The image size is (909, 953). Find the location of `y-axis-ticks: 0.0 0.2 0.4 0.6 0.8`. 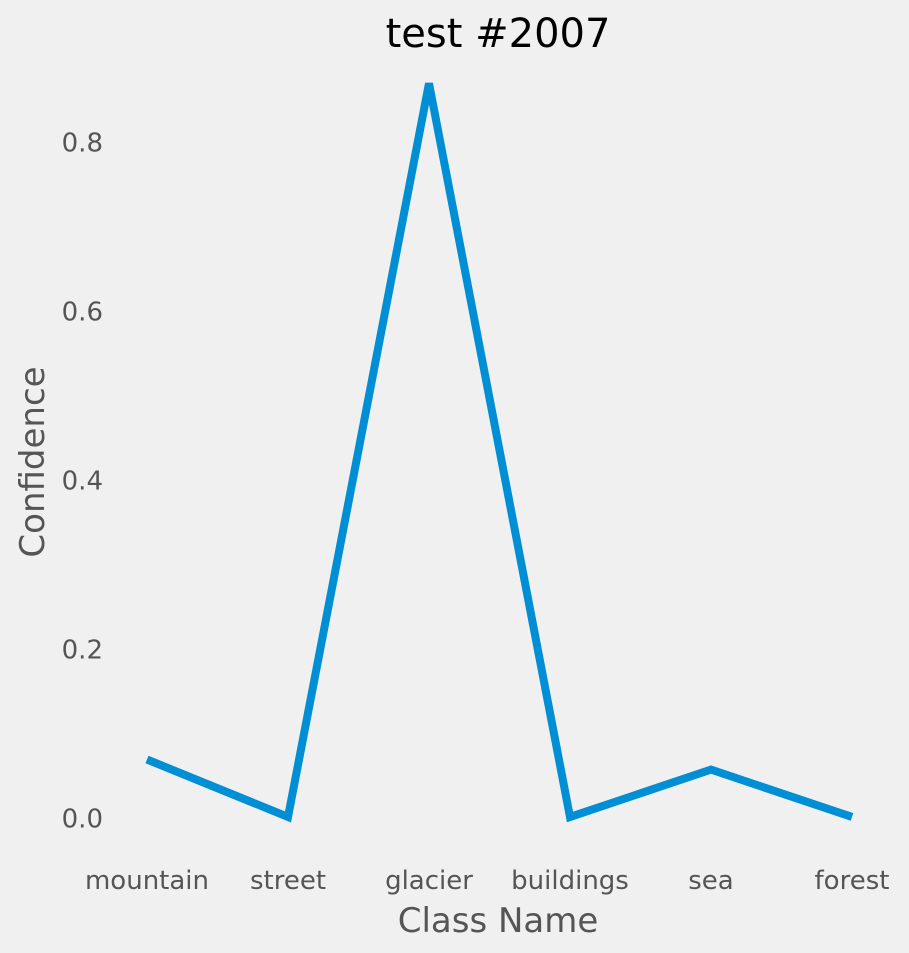

y-axis-ticks: 0.0 0.2 0.4 0.6 0.8 is located at coordinates (82, 482).